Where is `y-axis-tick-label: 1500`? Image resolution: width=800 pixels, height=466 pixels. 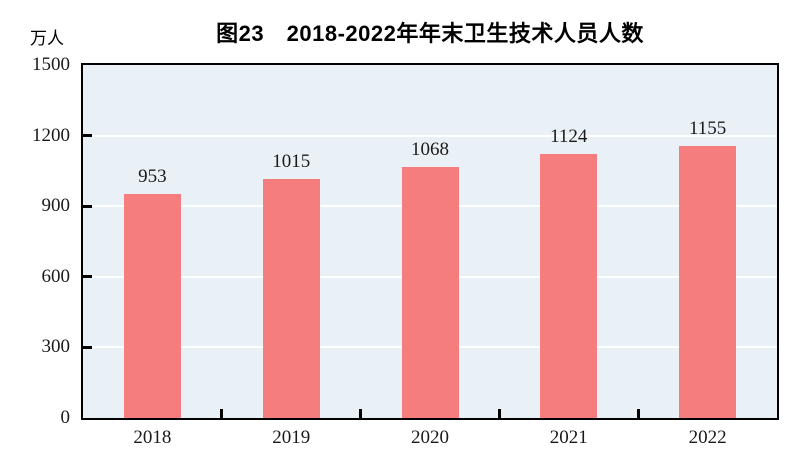 y-axis-tick-label: 1500 is located at coordinates (51, 65).